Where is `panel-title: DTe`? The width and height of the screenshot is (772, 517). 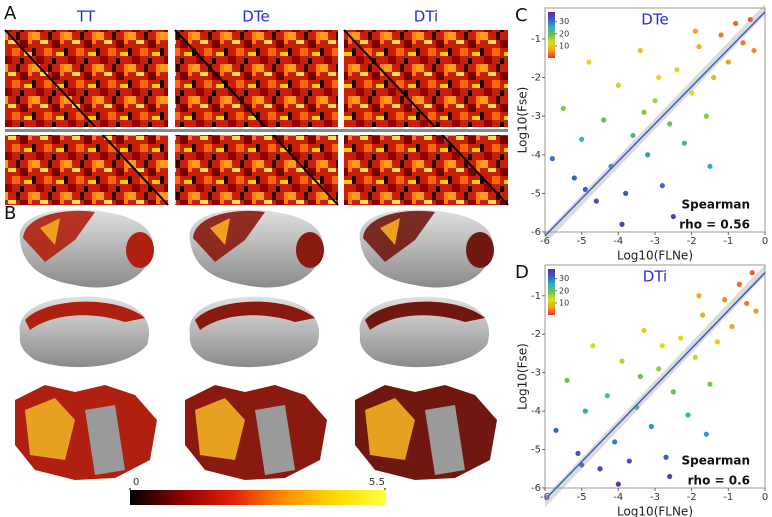 panel-title: DTe is located at coordinates (255, 17).